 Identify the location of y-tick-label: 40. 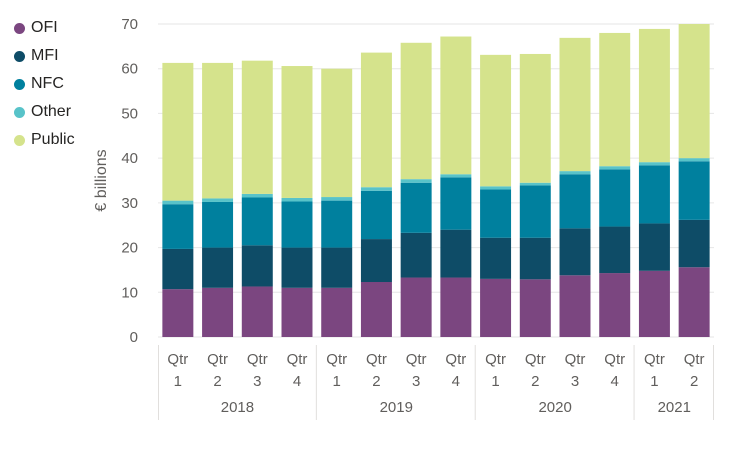
(129, 158).